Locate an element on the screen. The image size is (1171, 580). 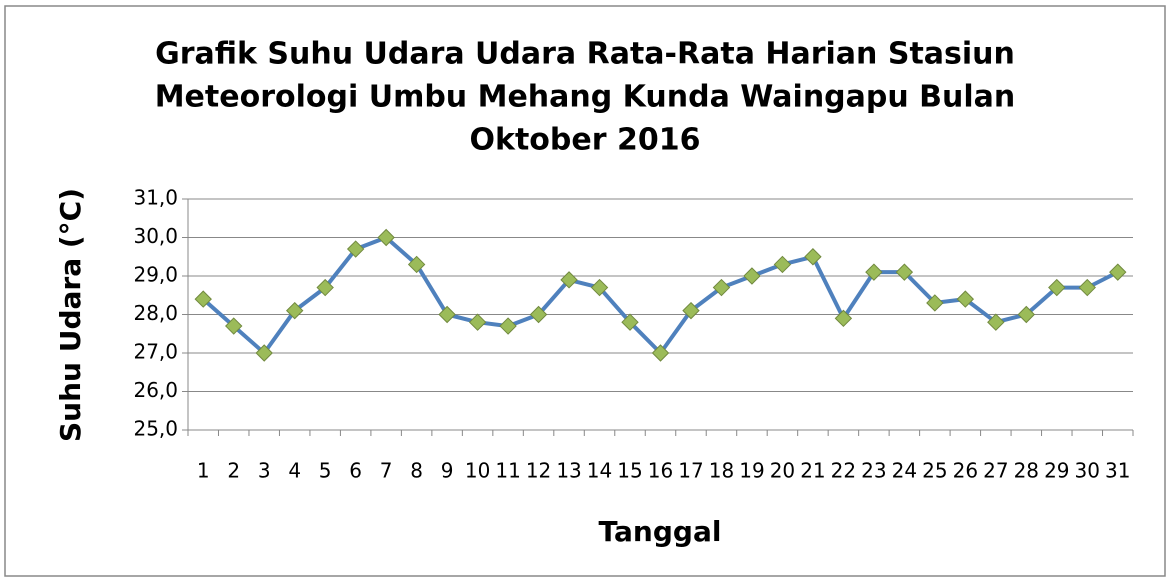
y-tick-label: 27,0 is located at coordinates (155, 352).